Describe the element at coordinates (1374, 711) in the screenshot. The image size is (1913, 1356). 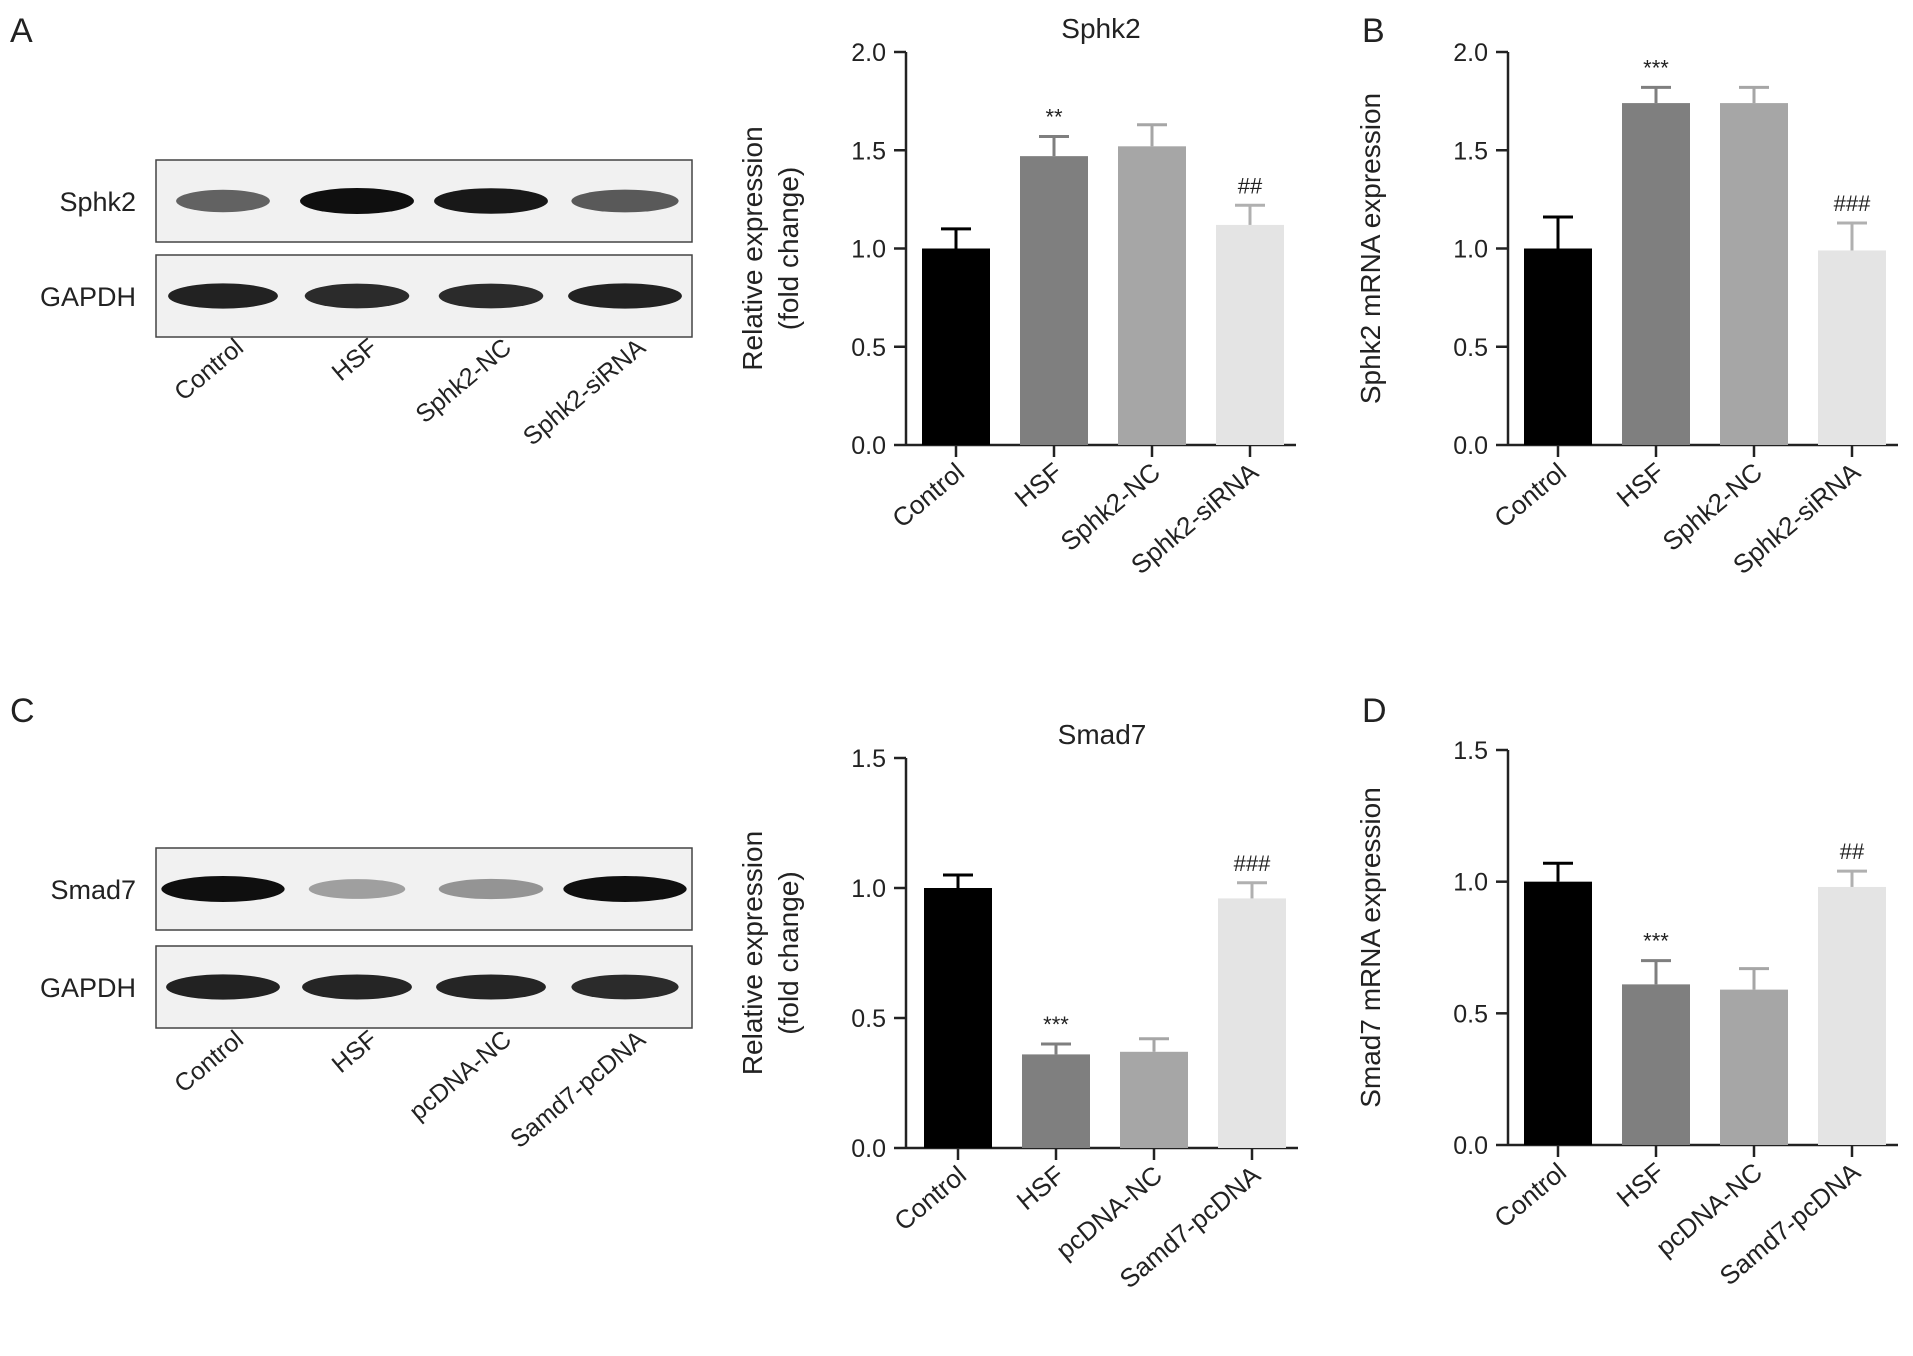
I see `panel-label-d: D` at that location.